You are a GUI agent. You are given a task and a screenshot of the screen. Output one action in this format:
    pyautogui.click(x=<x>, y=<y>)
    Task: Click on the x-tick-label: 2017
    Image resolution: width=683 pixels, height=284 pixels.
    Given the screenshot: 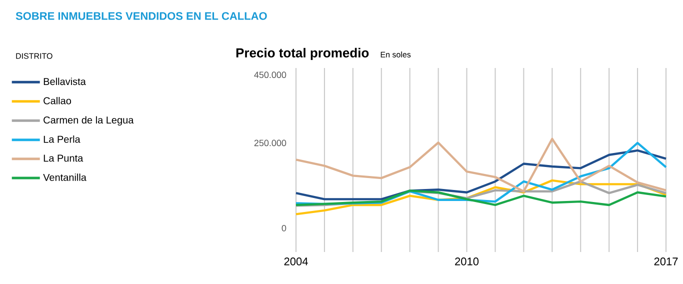 What is the action you would take?
    pyautogui.click(x=666, y=262)
    